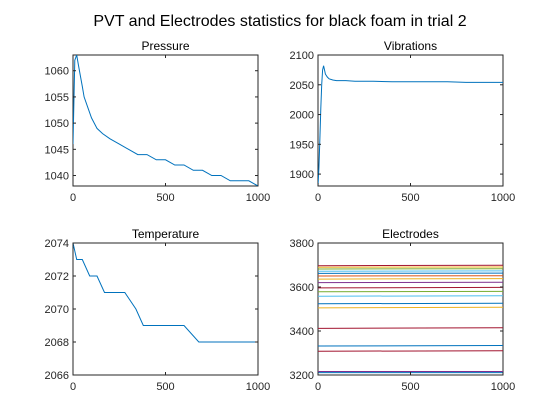 Image resolution: width=560 pixels, height=420 pixels. Describe the element at coordinates (302, 56) in the screenshot. I see `vibrations-ytick-label: 2100` at that location.